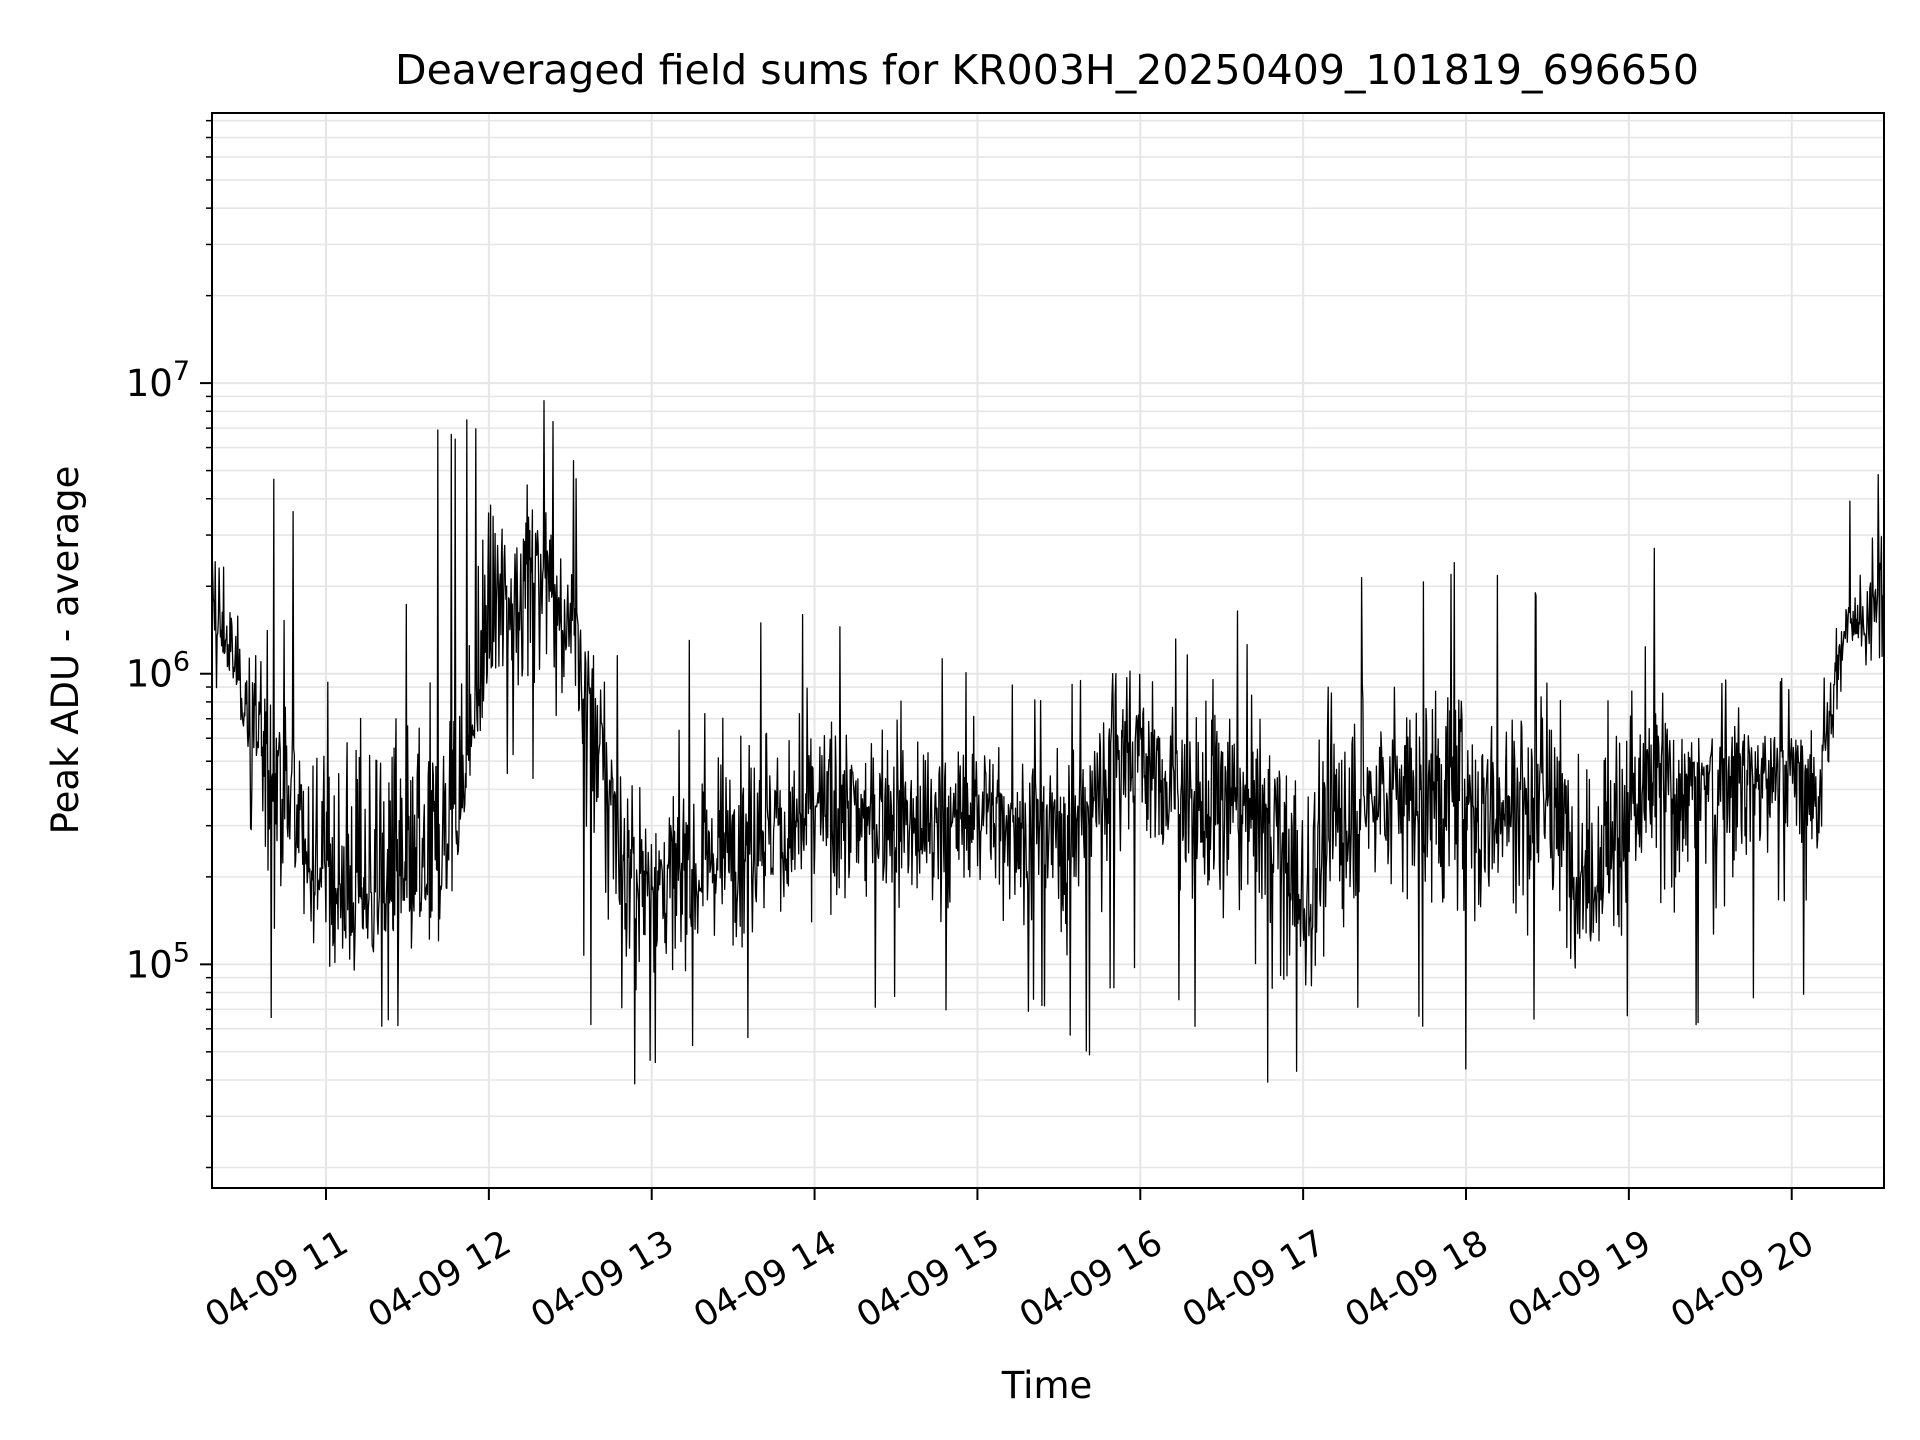  What do you see at coordinates (277, 1279) in the screenshot?
I see `x-tick-label: 04-09 11` at bounding box center [277, 1279].